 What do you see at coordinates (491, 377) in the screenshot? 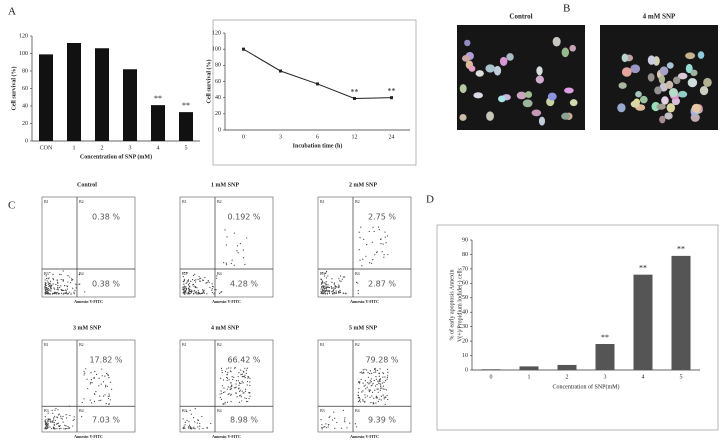
I see `x-tick-label: 0` at bounding box center [491, 377].